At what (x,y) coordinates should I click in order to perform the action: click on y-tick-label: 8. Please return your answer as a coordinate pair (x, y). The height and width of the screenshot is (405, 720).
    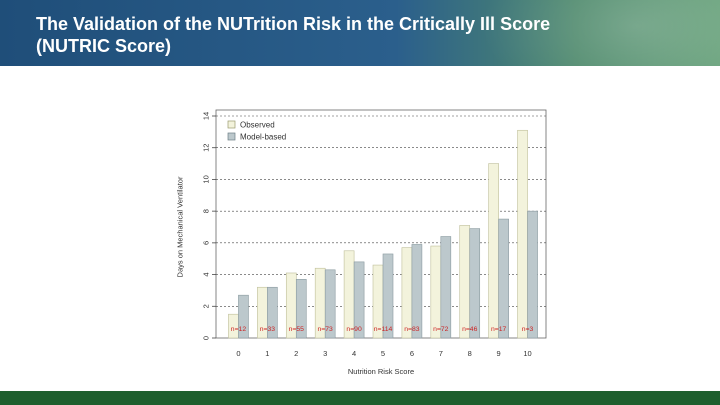
    Looking at the image, I should click on (206, 211).